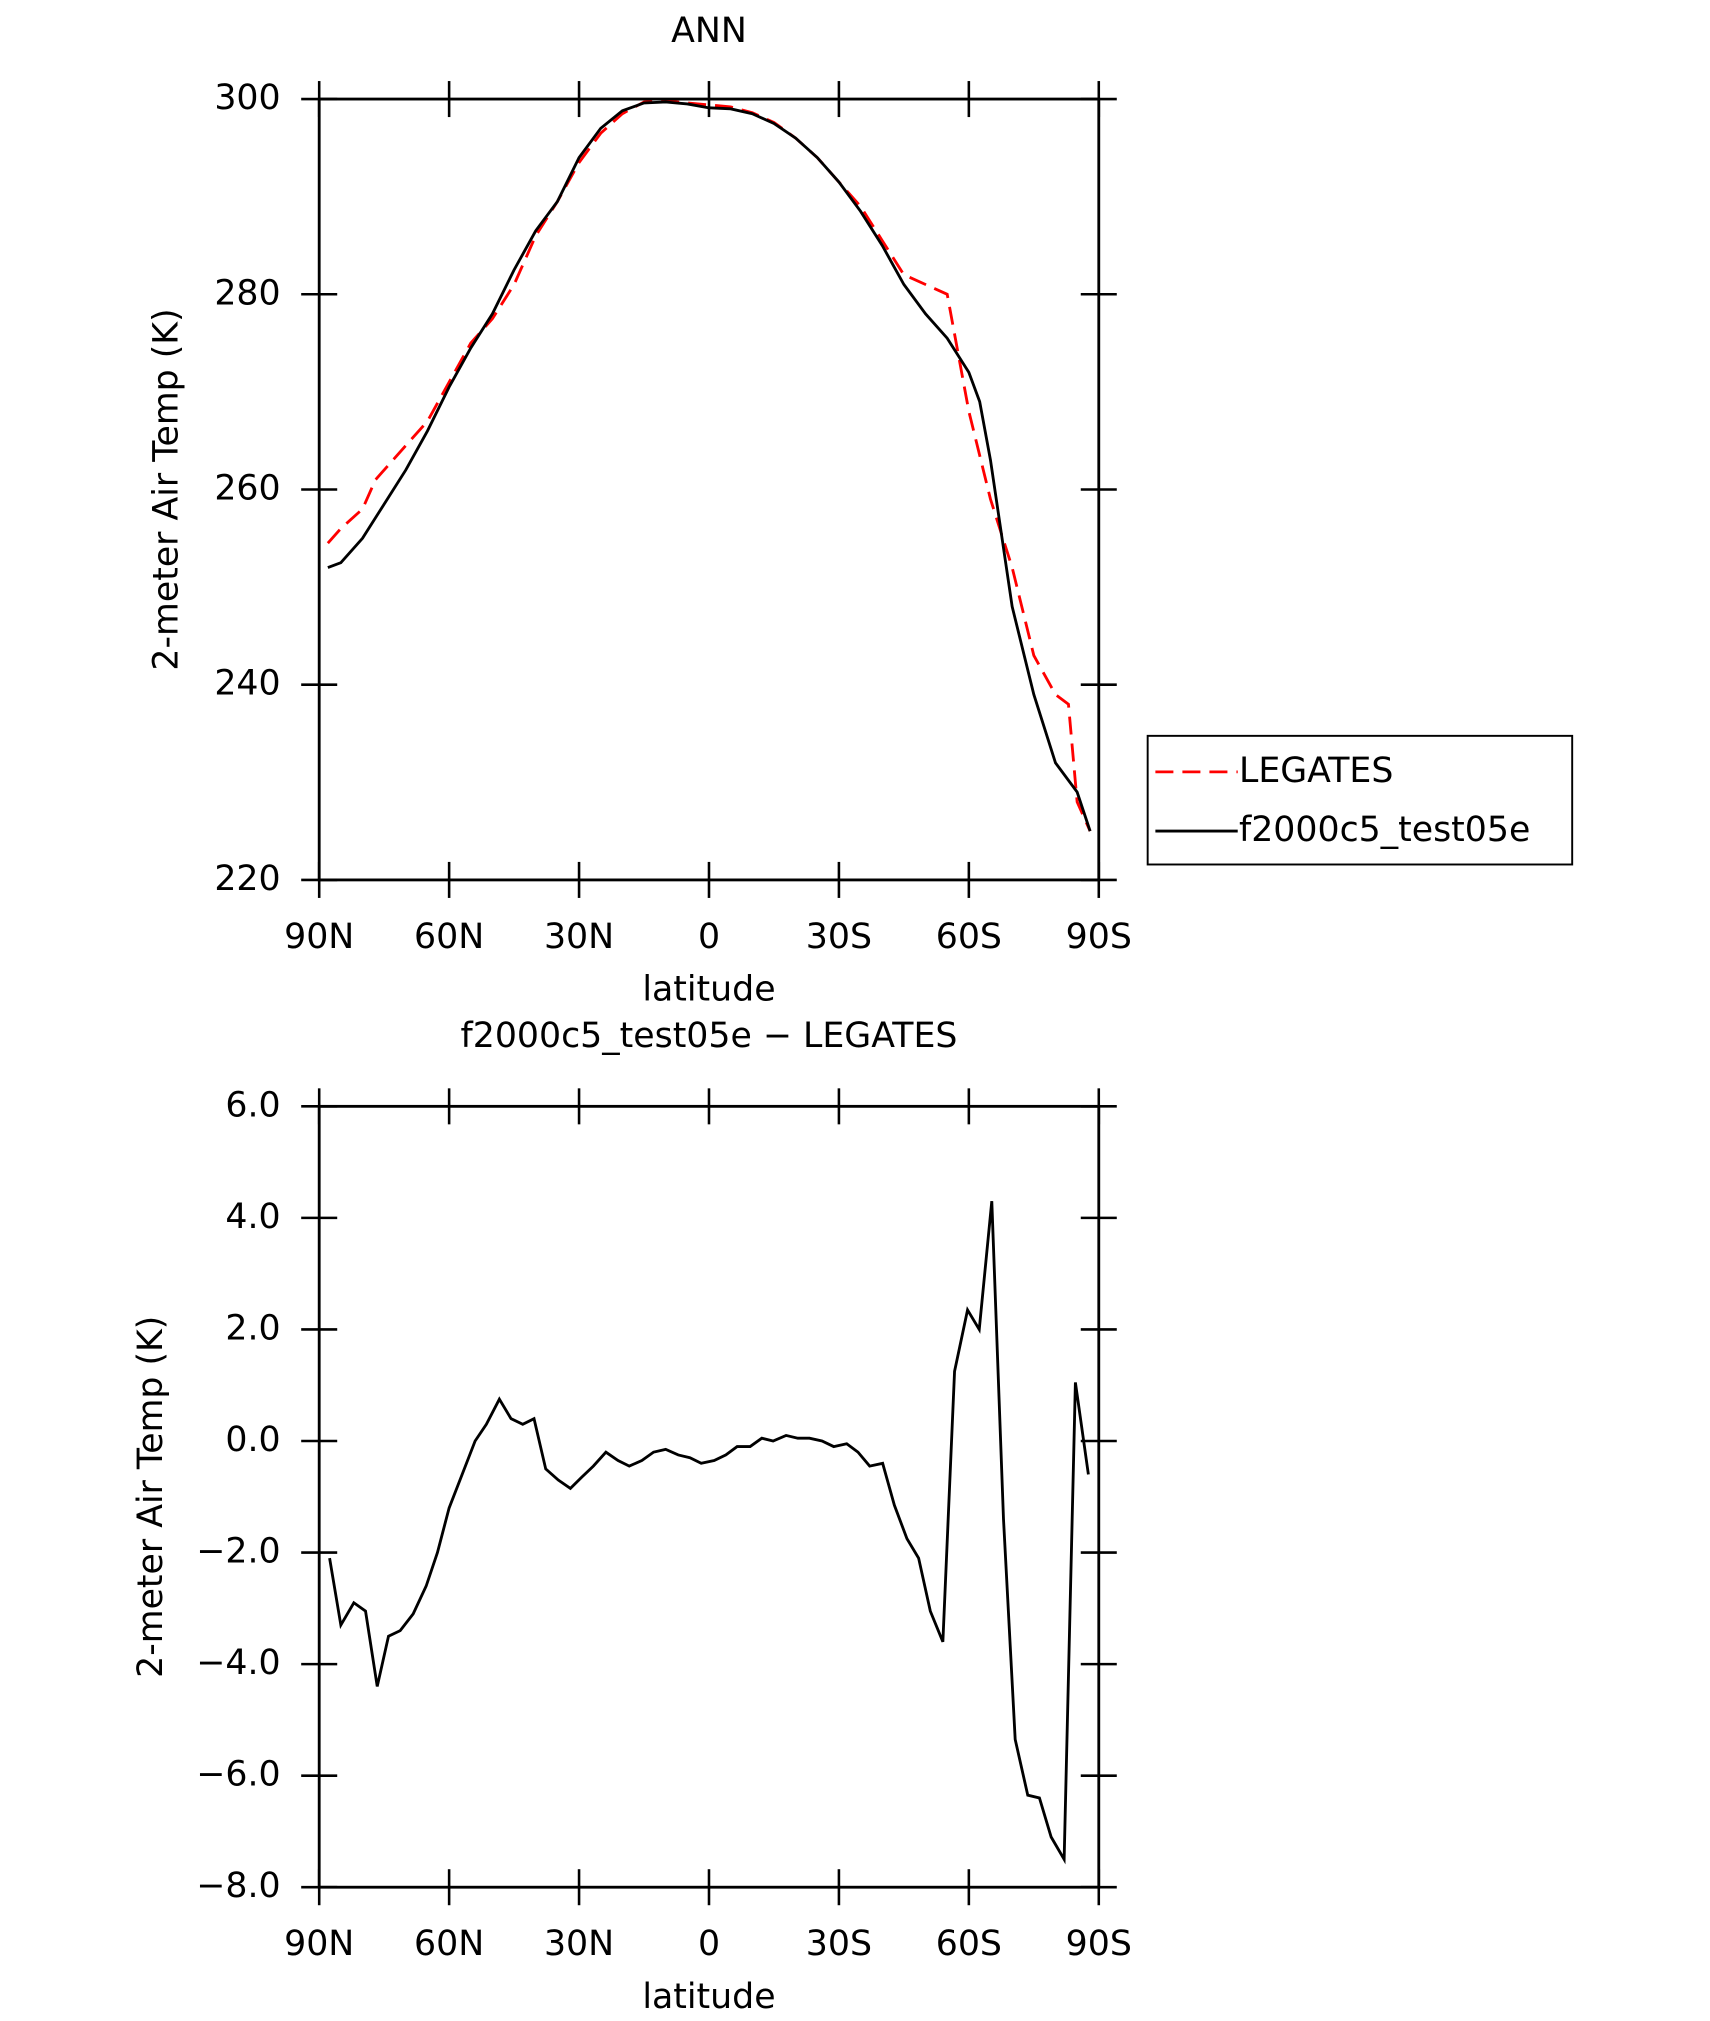 The image size is (1710, 2021). I want to click on y-tick-label: 280, so click(247, 293).